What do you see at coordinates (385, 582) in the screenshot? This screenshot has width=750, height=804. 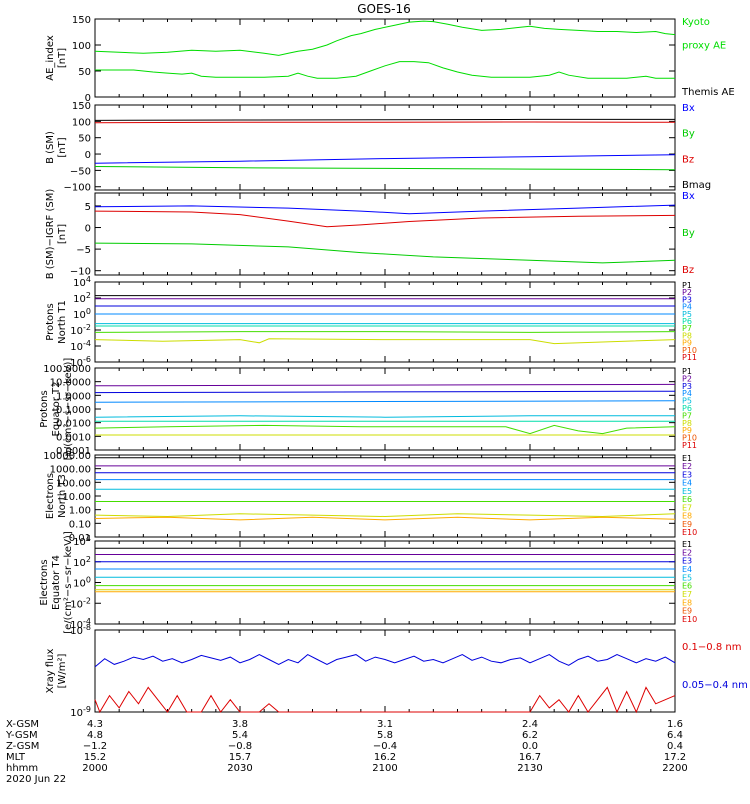 I see `panel-frame-ee` at bounding box center [385, 582].